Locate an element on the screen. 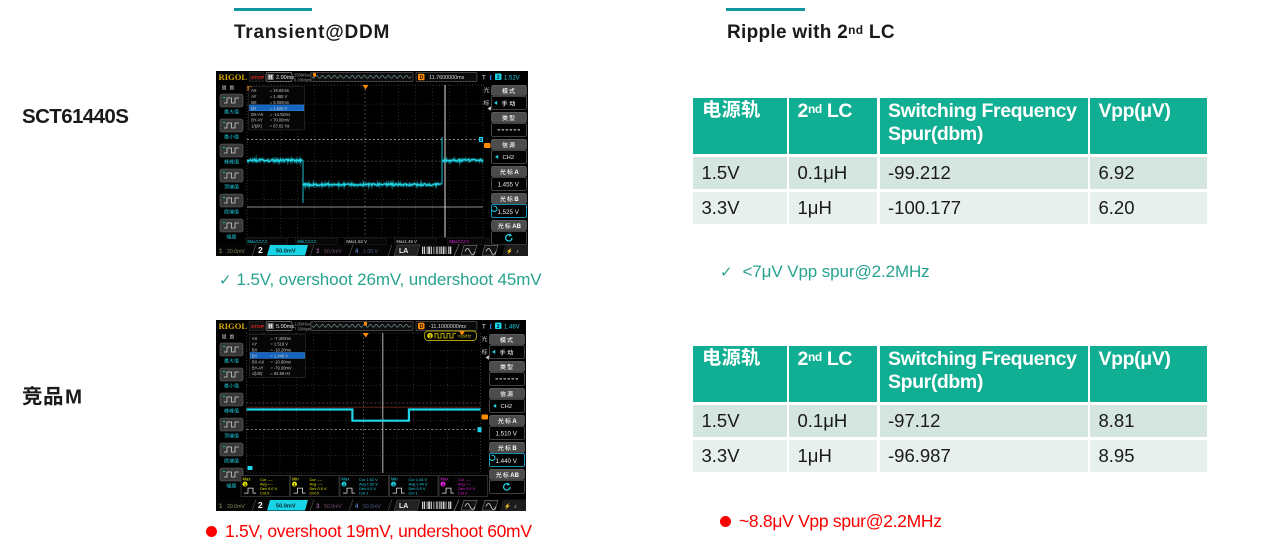 The height and width of the screenshot is (545, 1269). svg-text: 11.7600000ms is located at coordinates (447, 78).